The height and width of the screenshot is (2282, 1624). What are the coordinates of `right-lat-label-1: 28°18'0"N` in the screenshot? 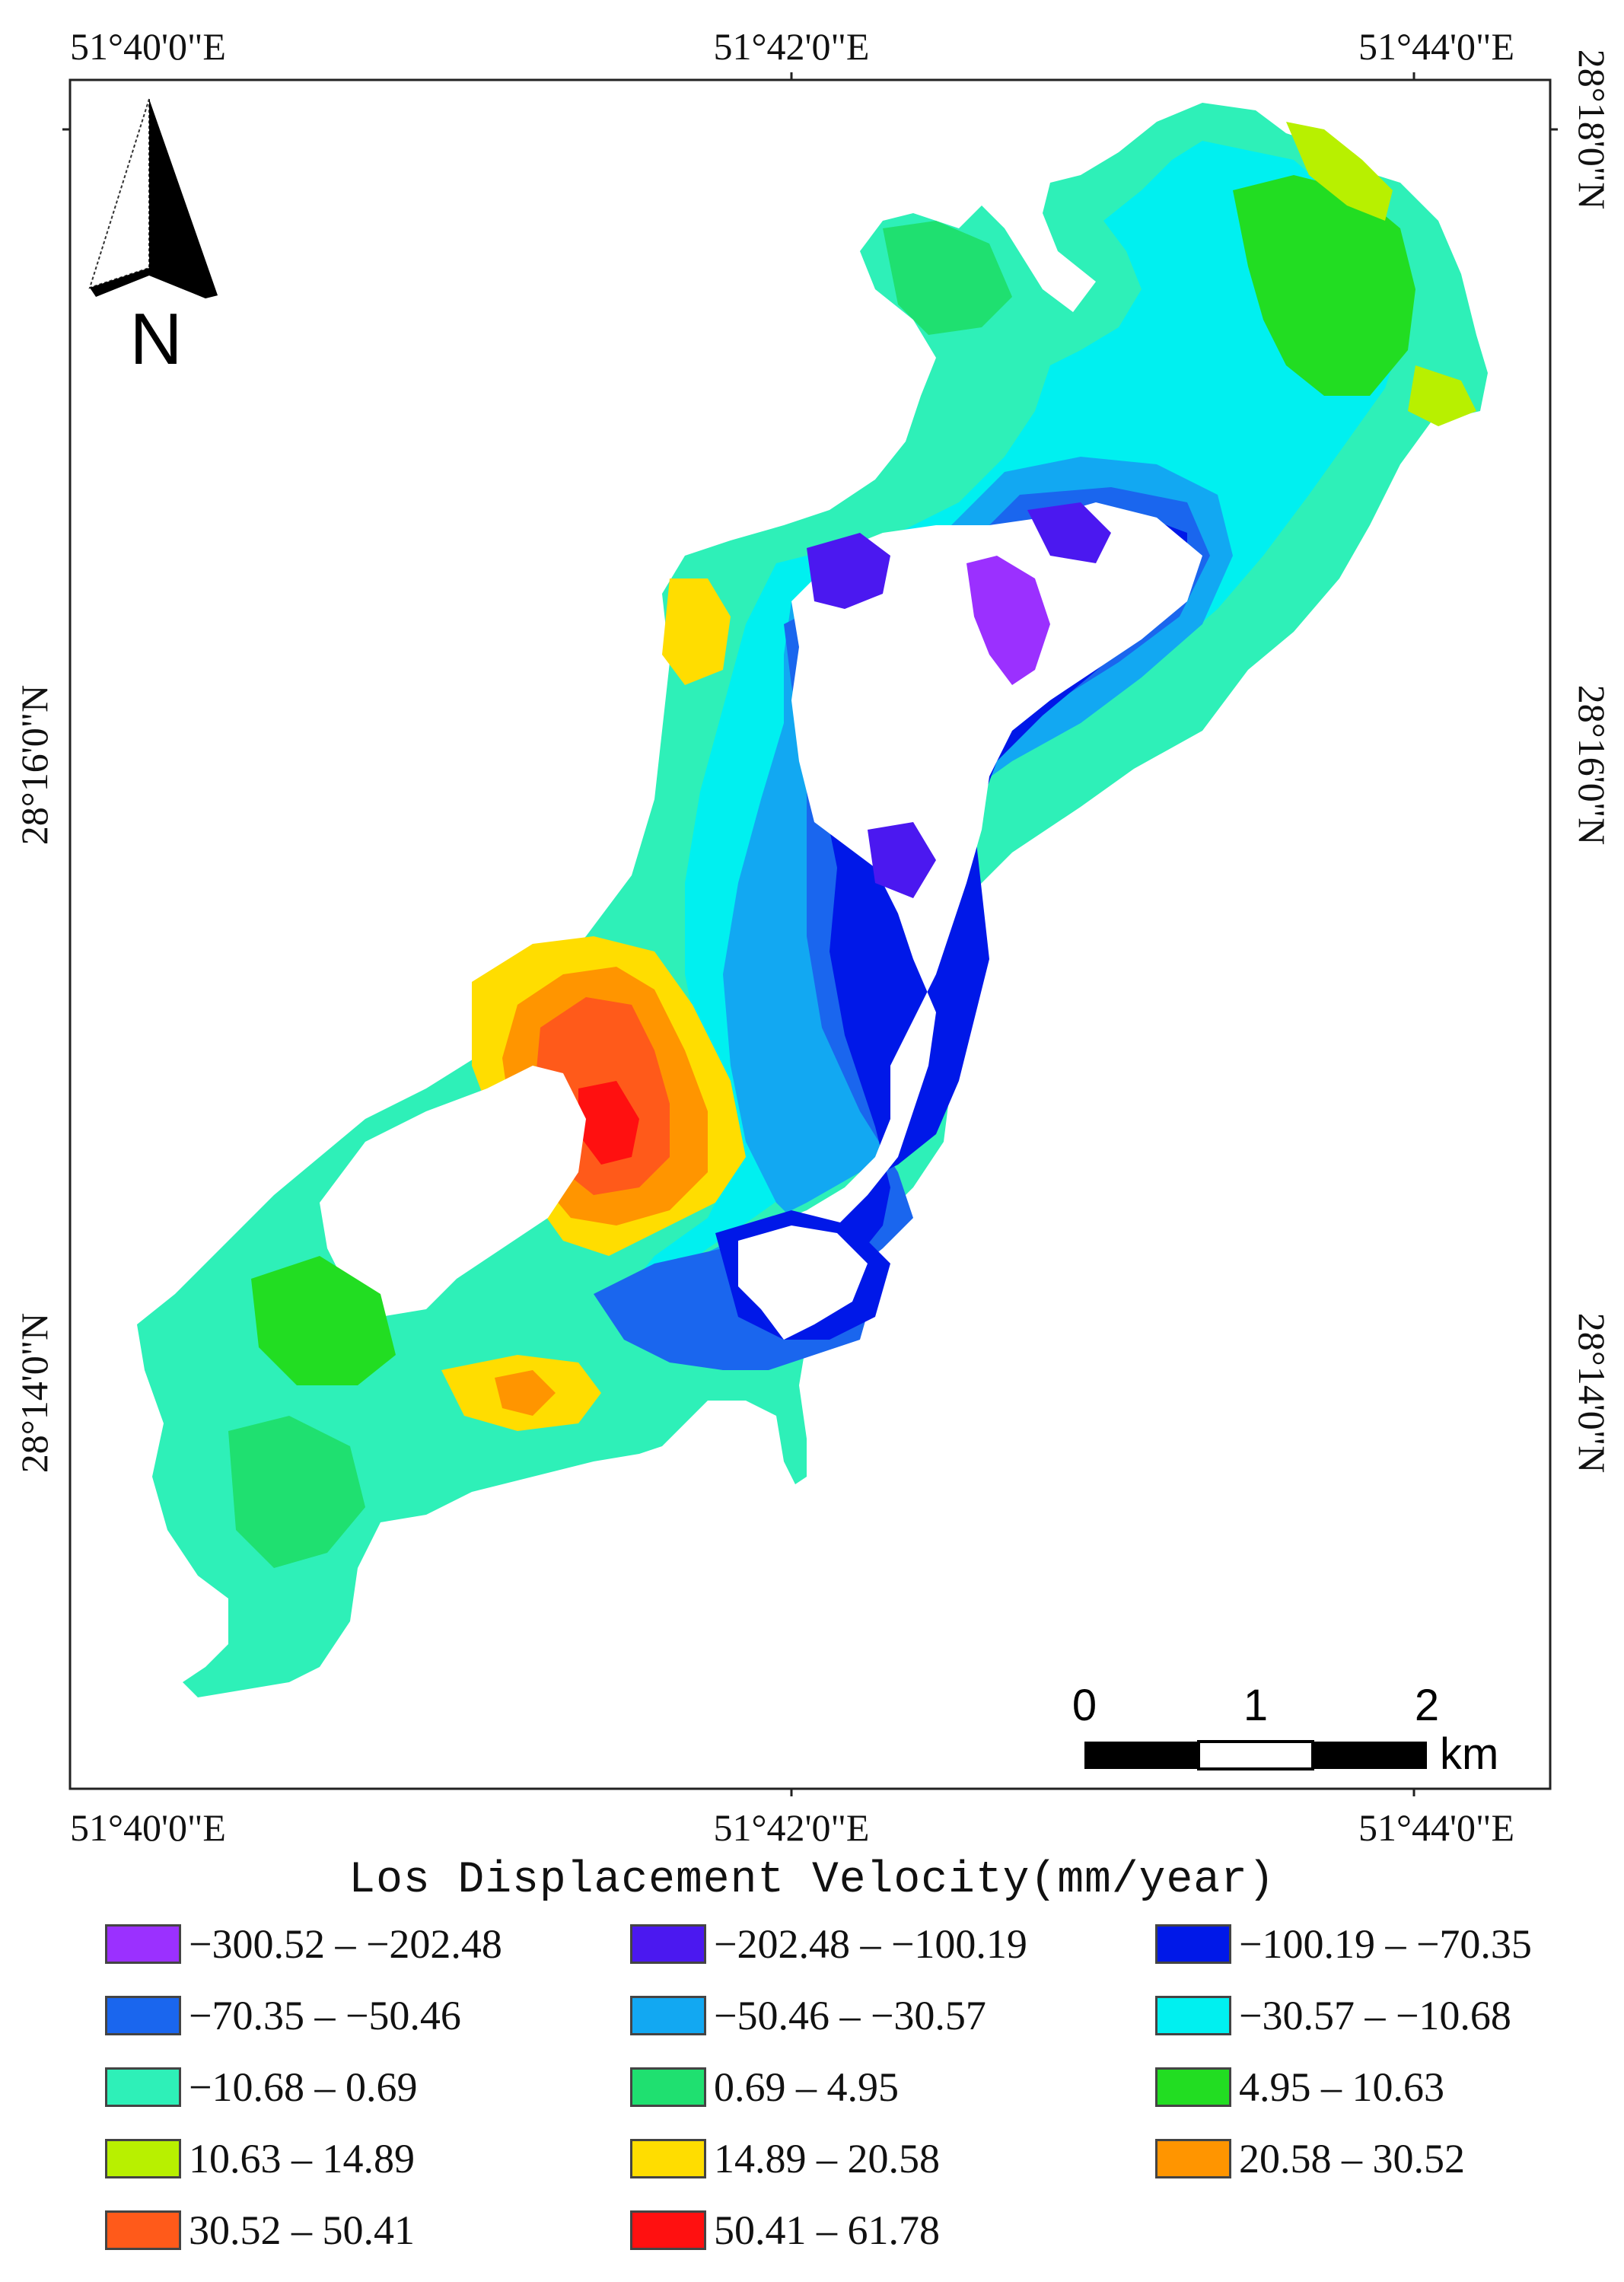 It's located at (1592, 129).